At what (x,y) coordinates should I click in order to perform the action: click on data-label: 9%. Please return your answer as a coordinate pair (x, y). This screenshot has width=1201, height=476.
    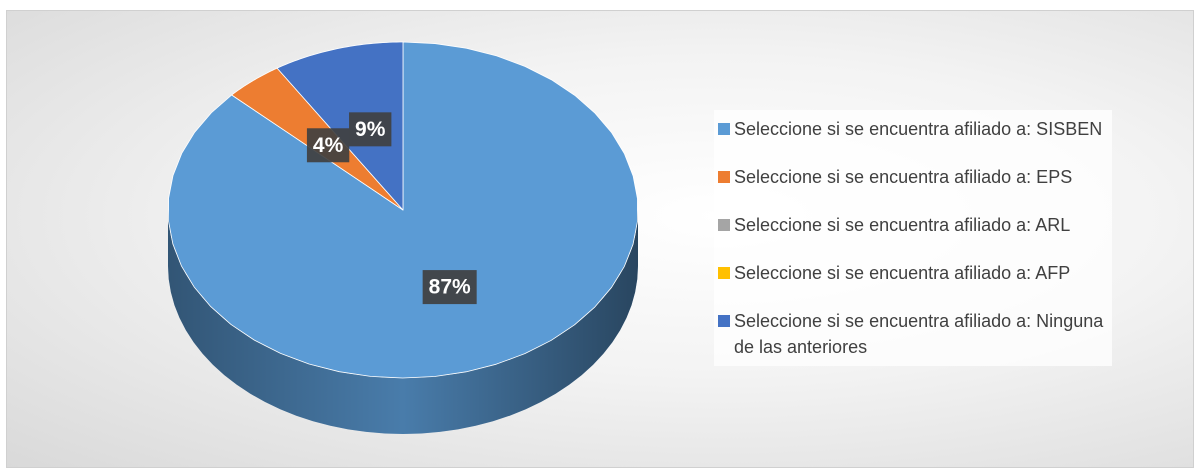
    Looking at the image, I should click on (370, 129).